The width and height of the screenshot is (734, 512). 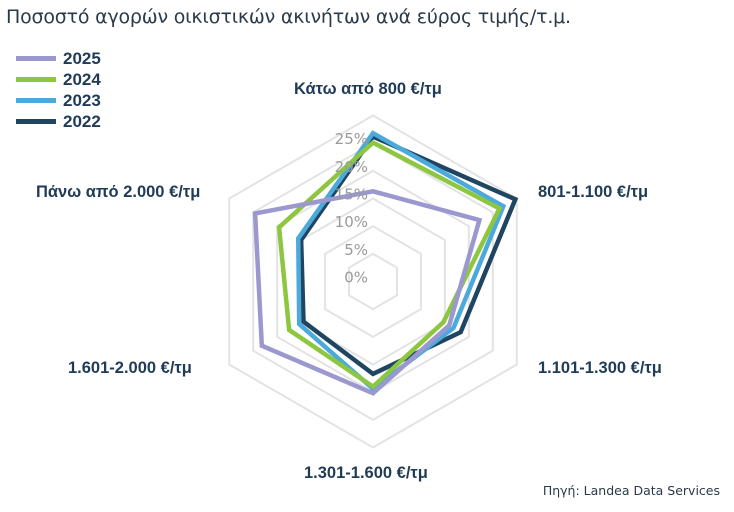 What do you see at coordinates (351, 139) in the screenshot?
I see `tick-label: 25%` at bounding box center [351, 139].